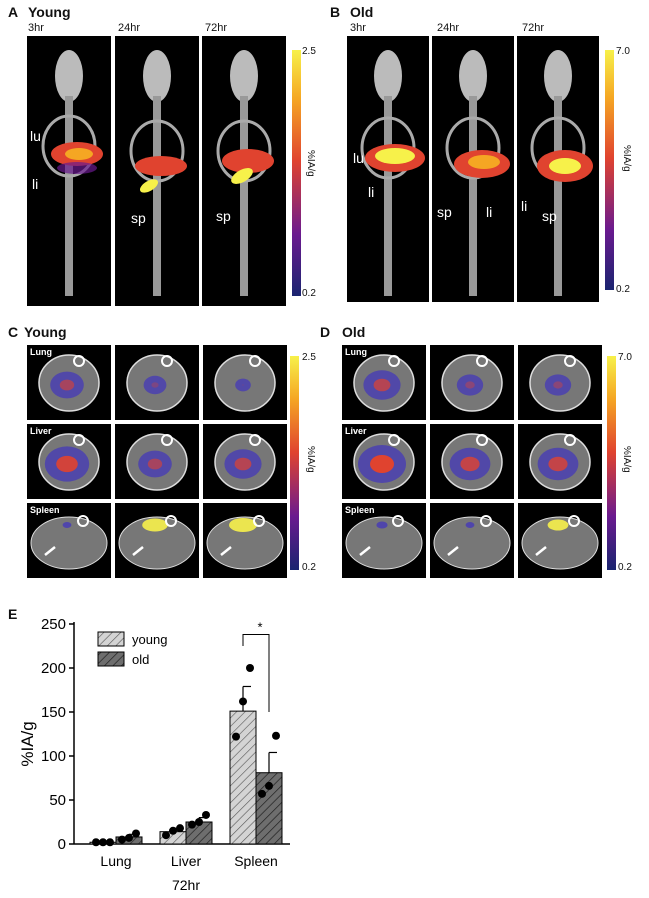 The width and height of the screenshot is (649, 898). Describe the element at coordinates (558, 169) in the screenshot. I see `old-72hr-scan-image` at that location.